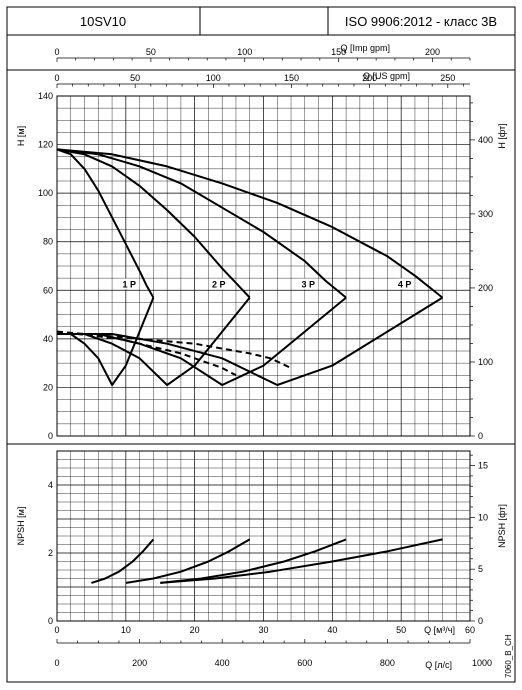 The image size is (522, 690). What do you see at coordinates (126, 630) in the screenshot?
I see `x-axis-tick-label: 10` at bounding box center [126, 630].